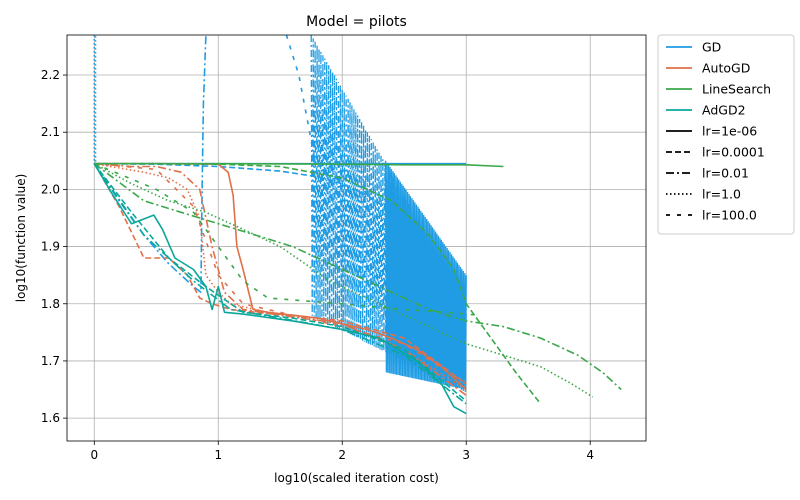 The image size is (800, 500). I want to click on x-tick-label: 4, so click(590, 455).